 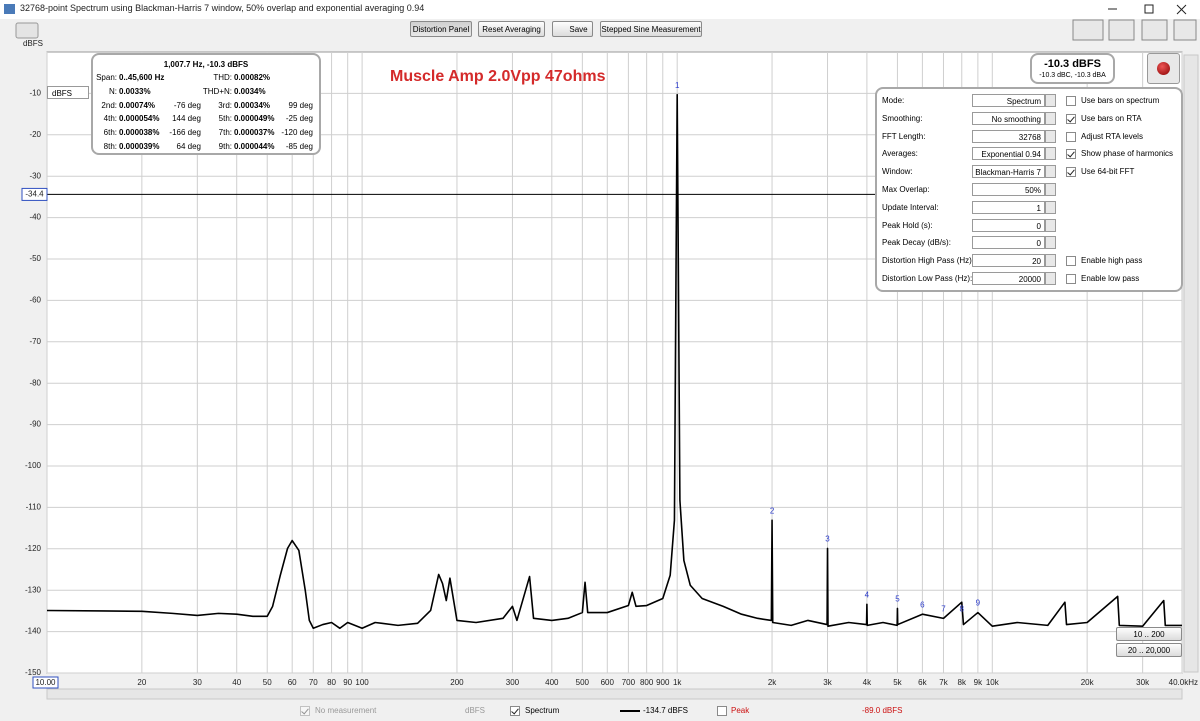 What do you see at coordinates (1008, 172) in the screenshot?
I see `setting-field: Blackman-Harris 7` at bounding box center [1008, 172].